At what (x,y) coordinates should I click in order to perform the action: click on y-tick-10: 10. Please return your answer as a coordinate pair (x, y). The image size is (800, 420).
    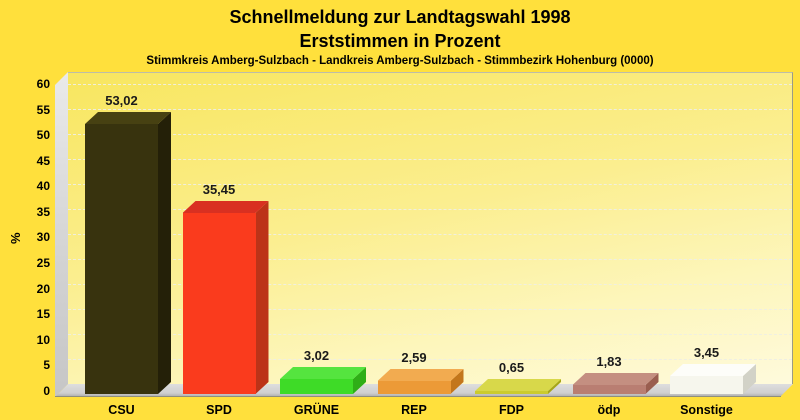
    Looking at the image, I should click on (43, 339).